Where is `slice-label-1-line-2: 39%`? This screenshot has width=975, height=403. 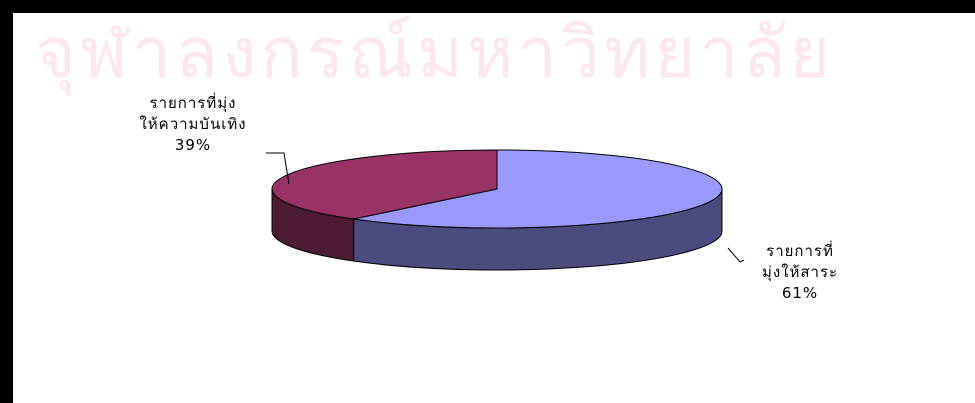 slice-label-1-line-2: 39% is located at coordinates (193, 145).